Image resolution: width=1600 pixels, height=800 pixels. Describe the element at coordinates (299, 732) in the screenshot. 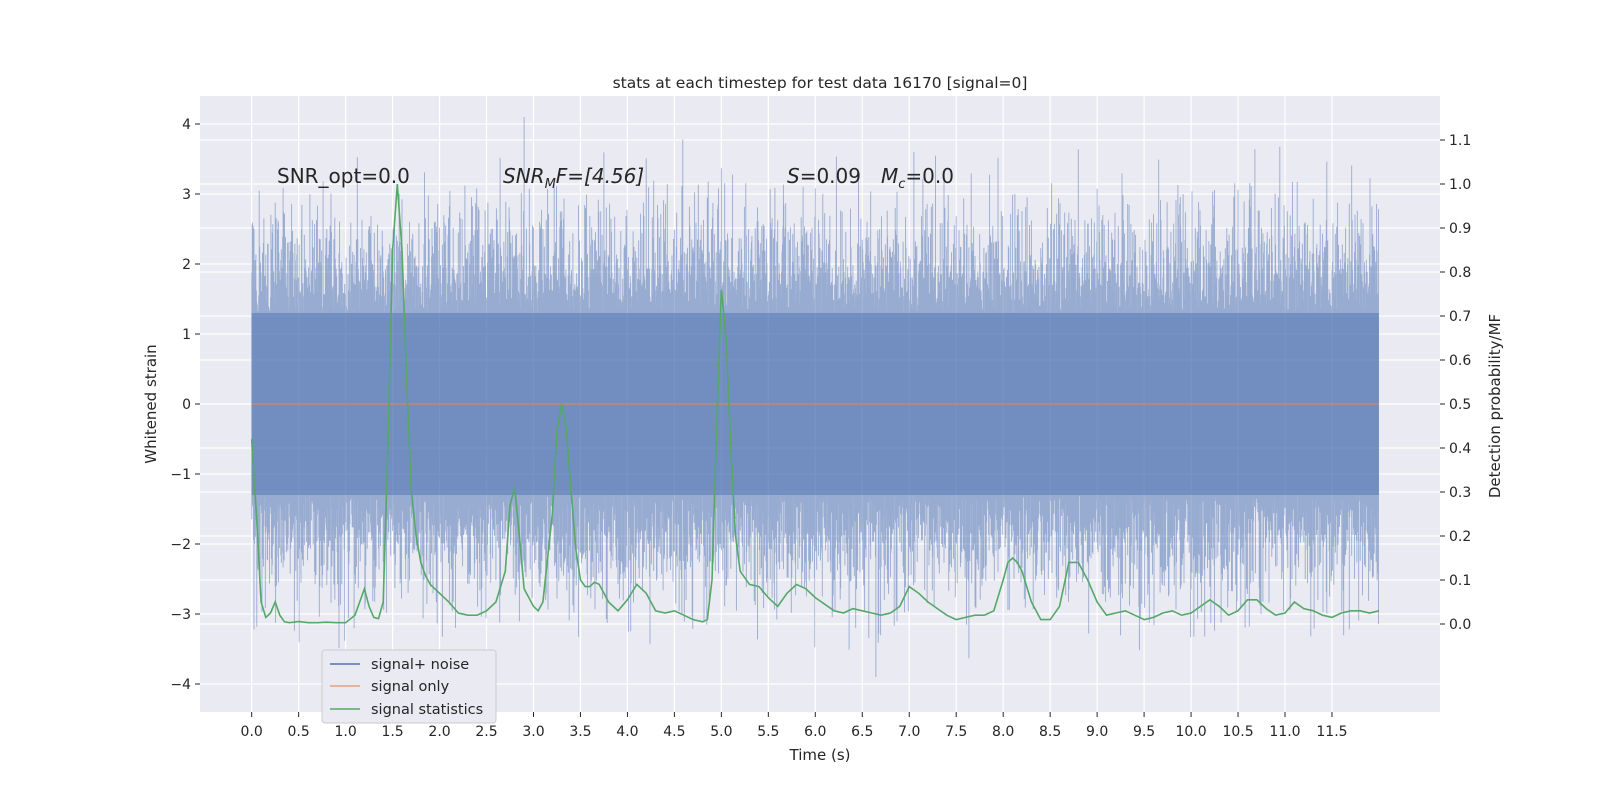

I see `x-tick-label: 0.5` at that location.